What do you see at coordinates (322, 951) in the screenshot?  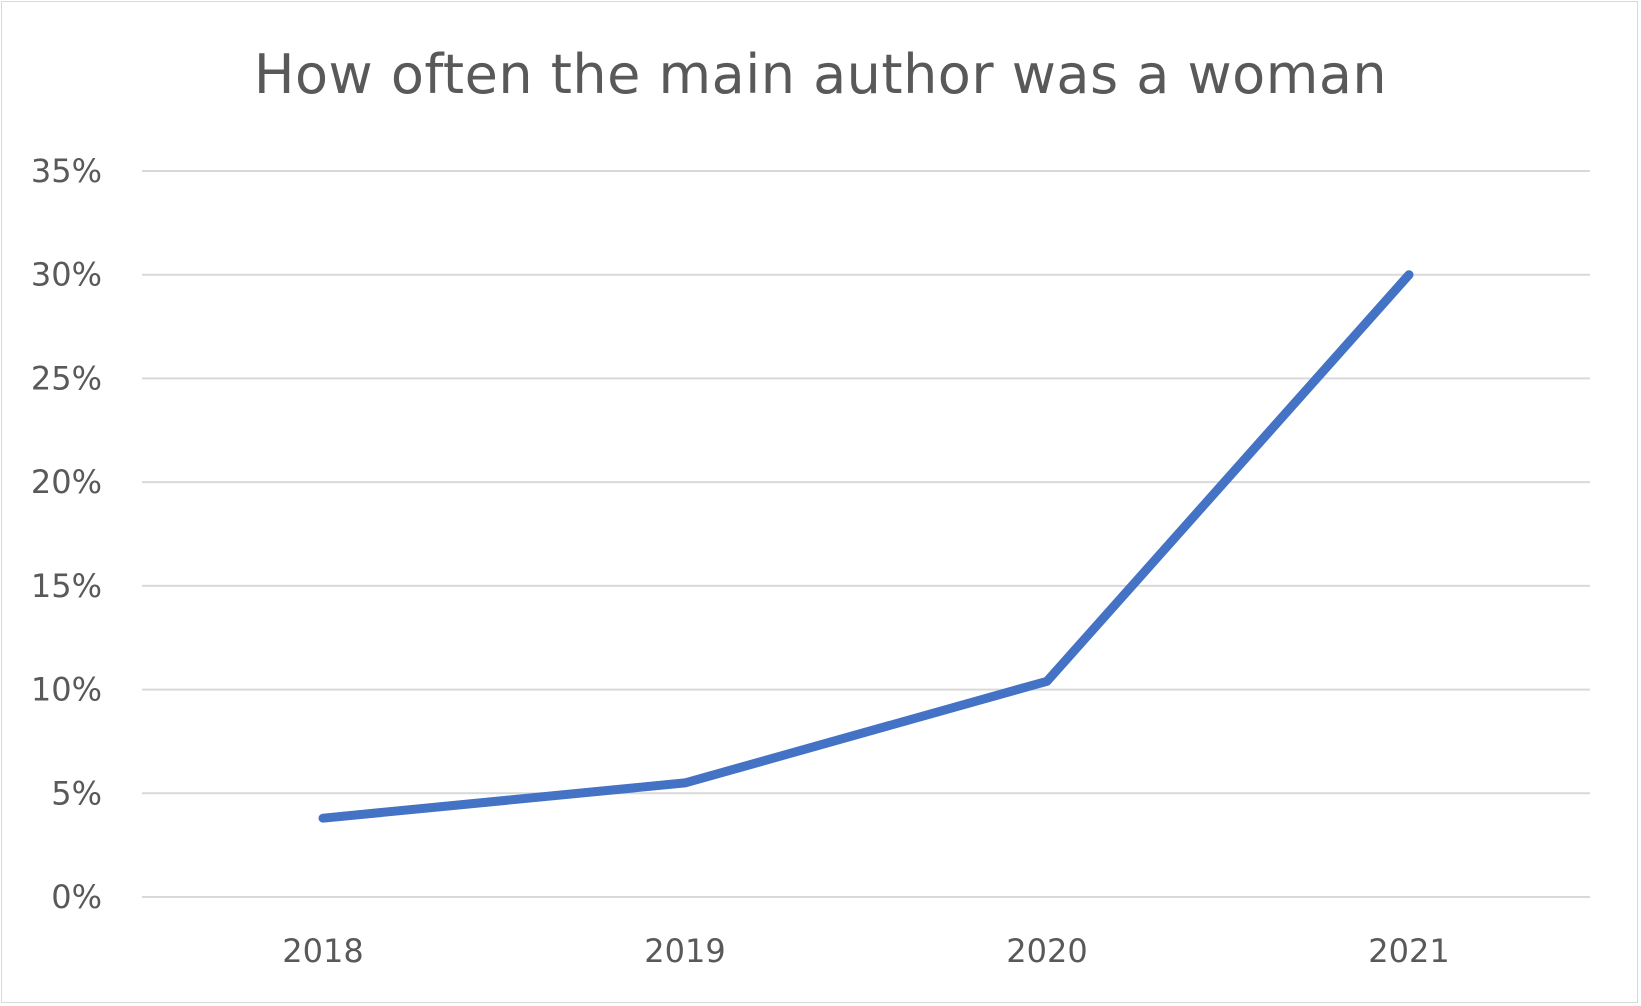 I see `x-tick-label: 2018` at bounding box center [322, 951].